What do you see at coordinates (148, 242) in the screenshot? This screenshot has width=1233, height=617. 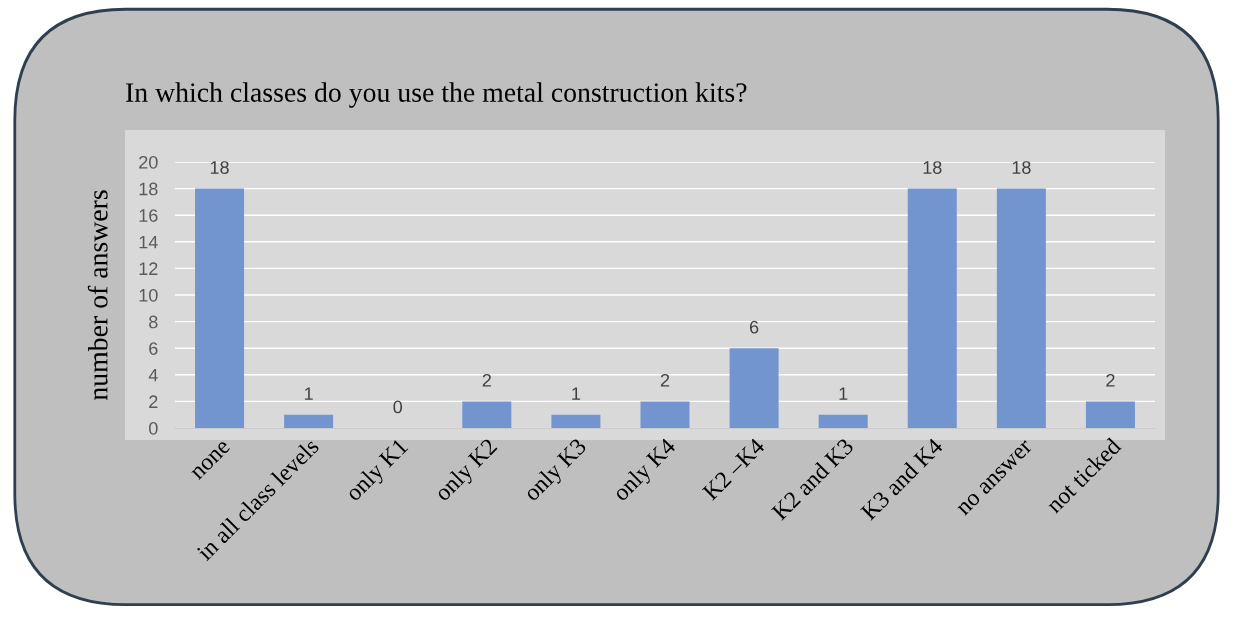 I see `y-tick-label: 14` at bounding box center [148, 242].